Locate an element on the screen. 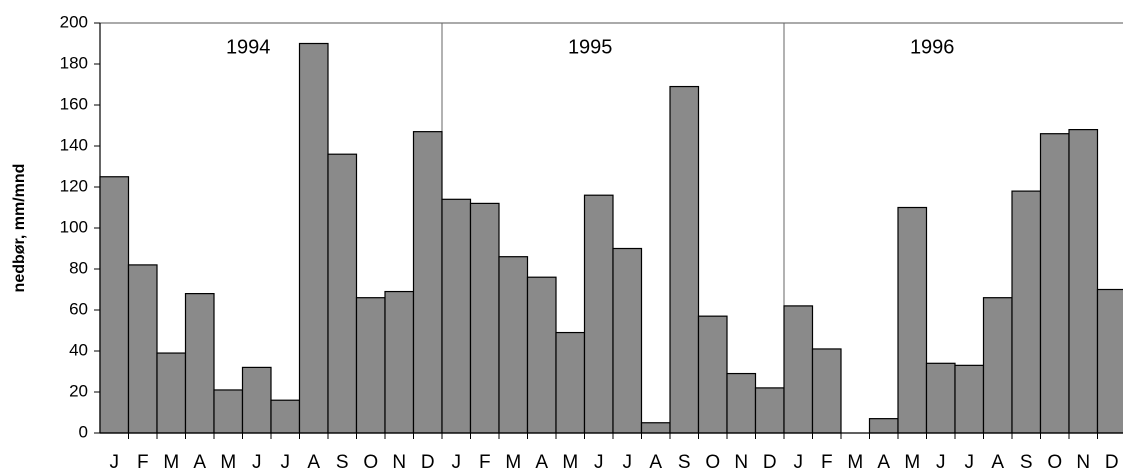  y-tick-label: 20 is located at coordinates (78, 390).